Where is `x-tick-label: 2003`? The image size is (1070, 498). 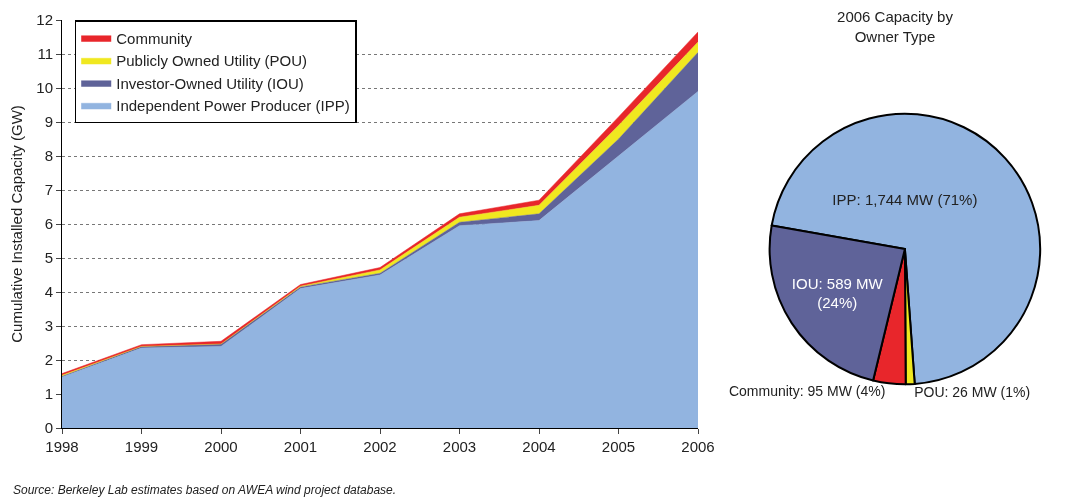
x-tick-label: 2003 is located at coordinates (459, 446).